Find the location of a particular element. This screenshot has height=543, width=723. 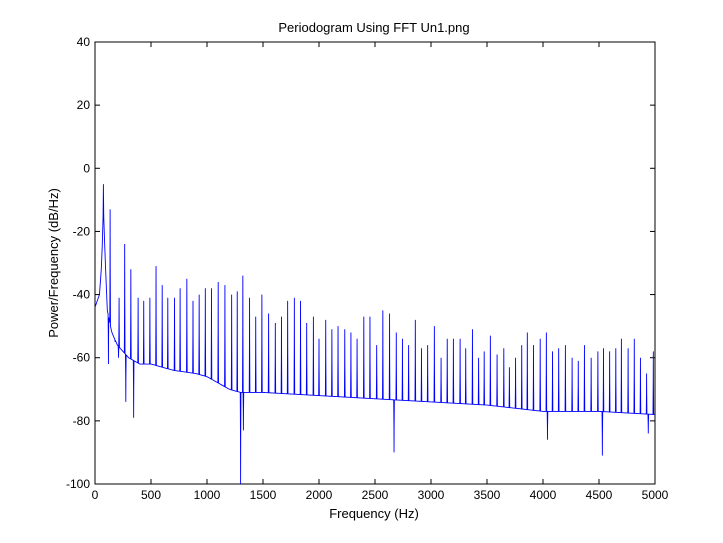

x-tick-label: 4500 is located at coordinates (599, 495).